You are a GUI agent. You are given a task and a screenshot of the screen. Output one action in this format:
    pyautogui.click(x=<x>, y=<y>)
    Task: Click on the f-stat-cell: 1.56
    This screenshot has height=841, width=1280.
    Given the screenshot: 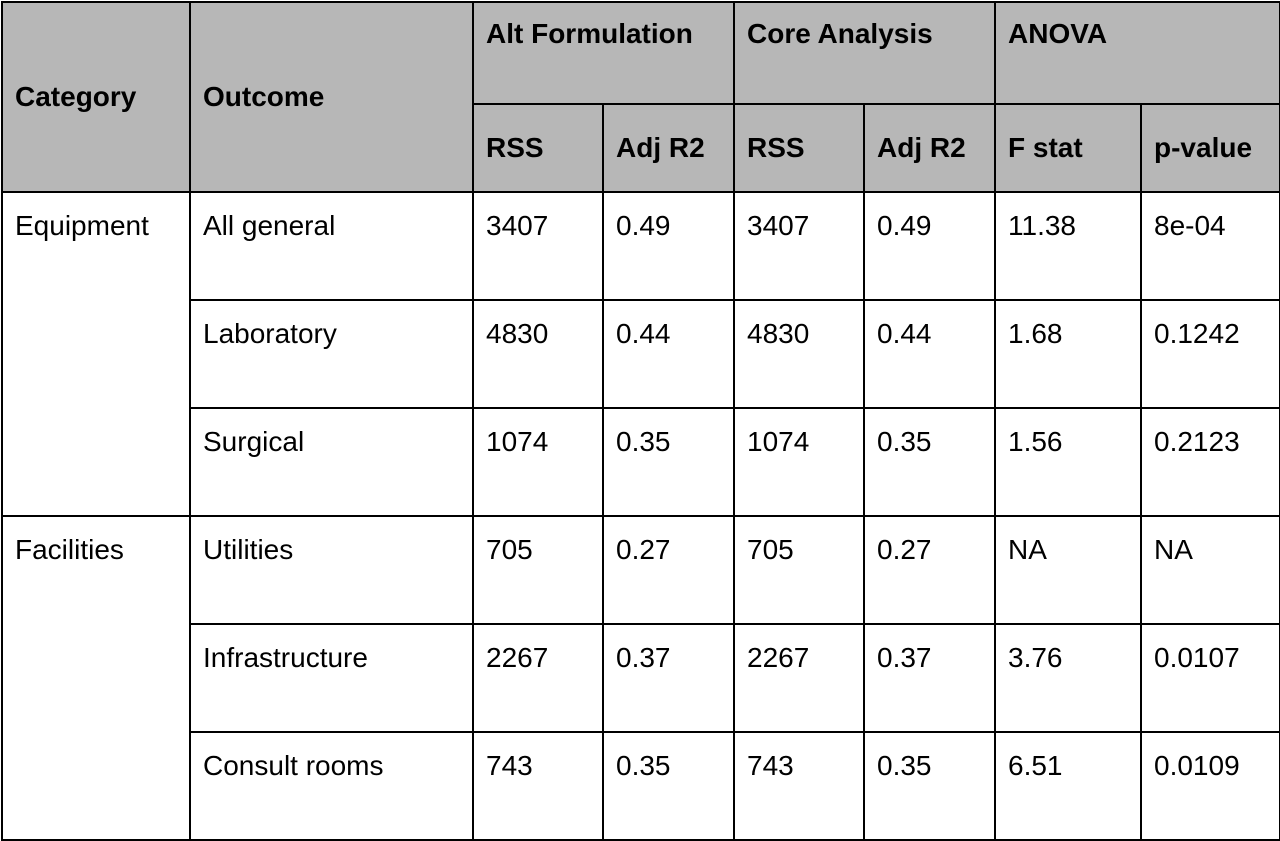 What is the action you would take?
    pyautogui.click(x=1068, y=462)
    